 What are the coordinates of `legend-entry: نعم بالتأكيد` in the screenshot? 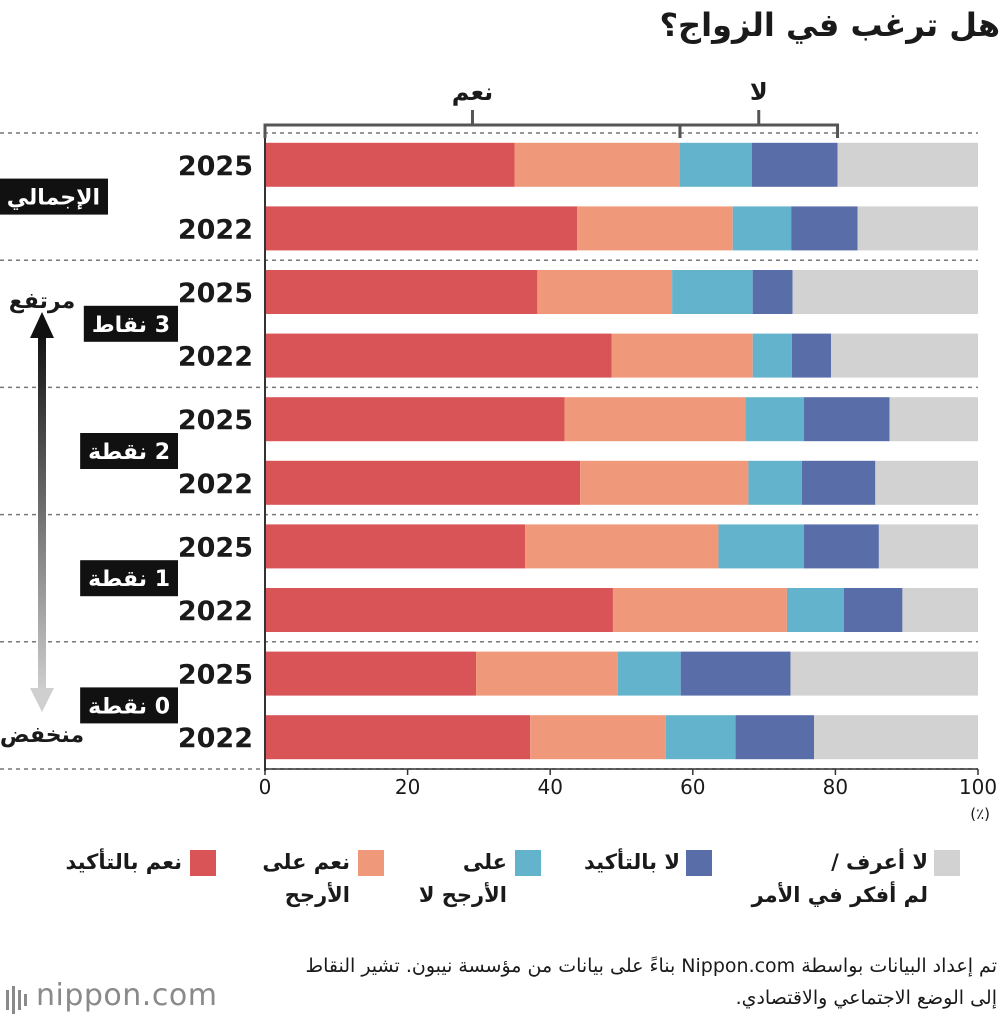 It's located at (123, 862).